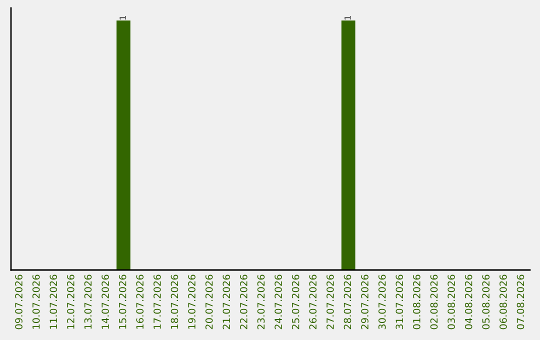 The height and width of the screenshot is (340, 540). Describe the element at coordinates (226, 302) in the screenshot. I see `x-tick-label: 21.07.2026` at that location.